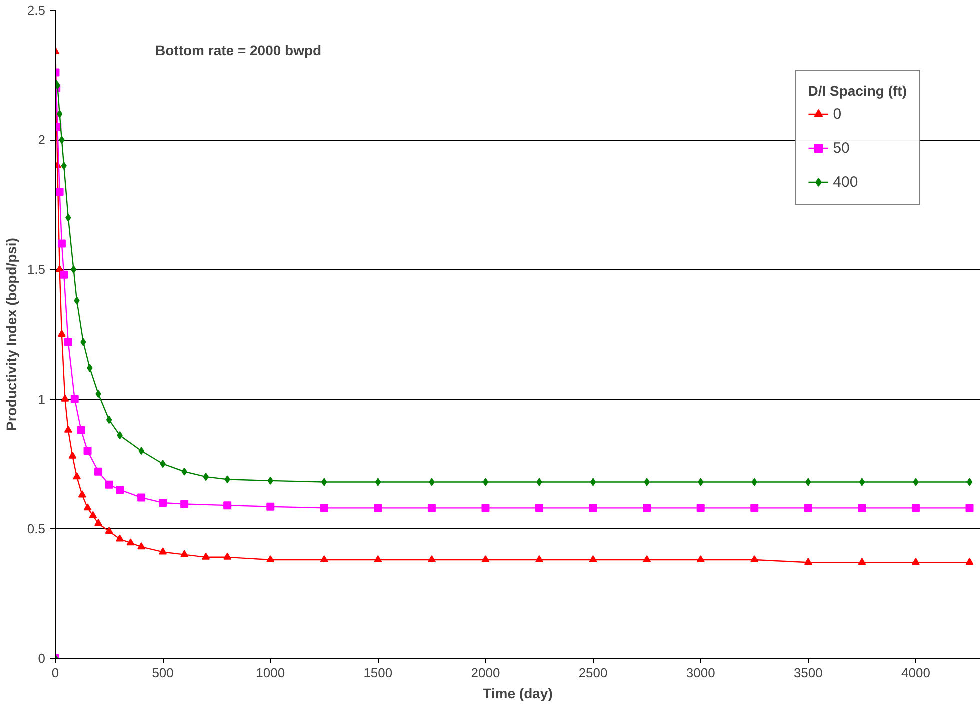 This screenshot has height=704, width=980. I want to click on x-tick-label: 3500, so click(808, 673).